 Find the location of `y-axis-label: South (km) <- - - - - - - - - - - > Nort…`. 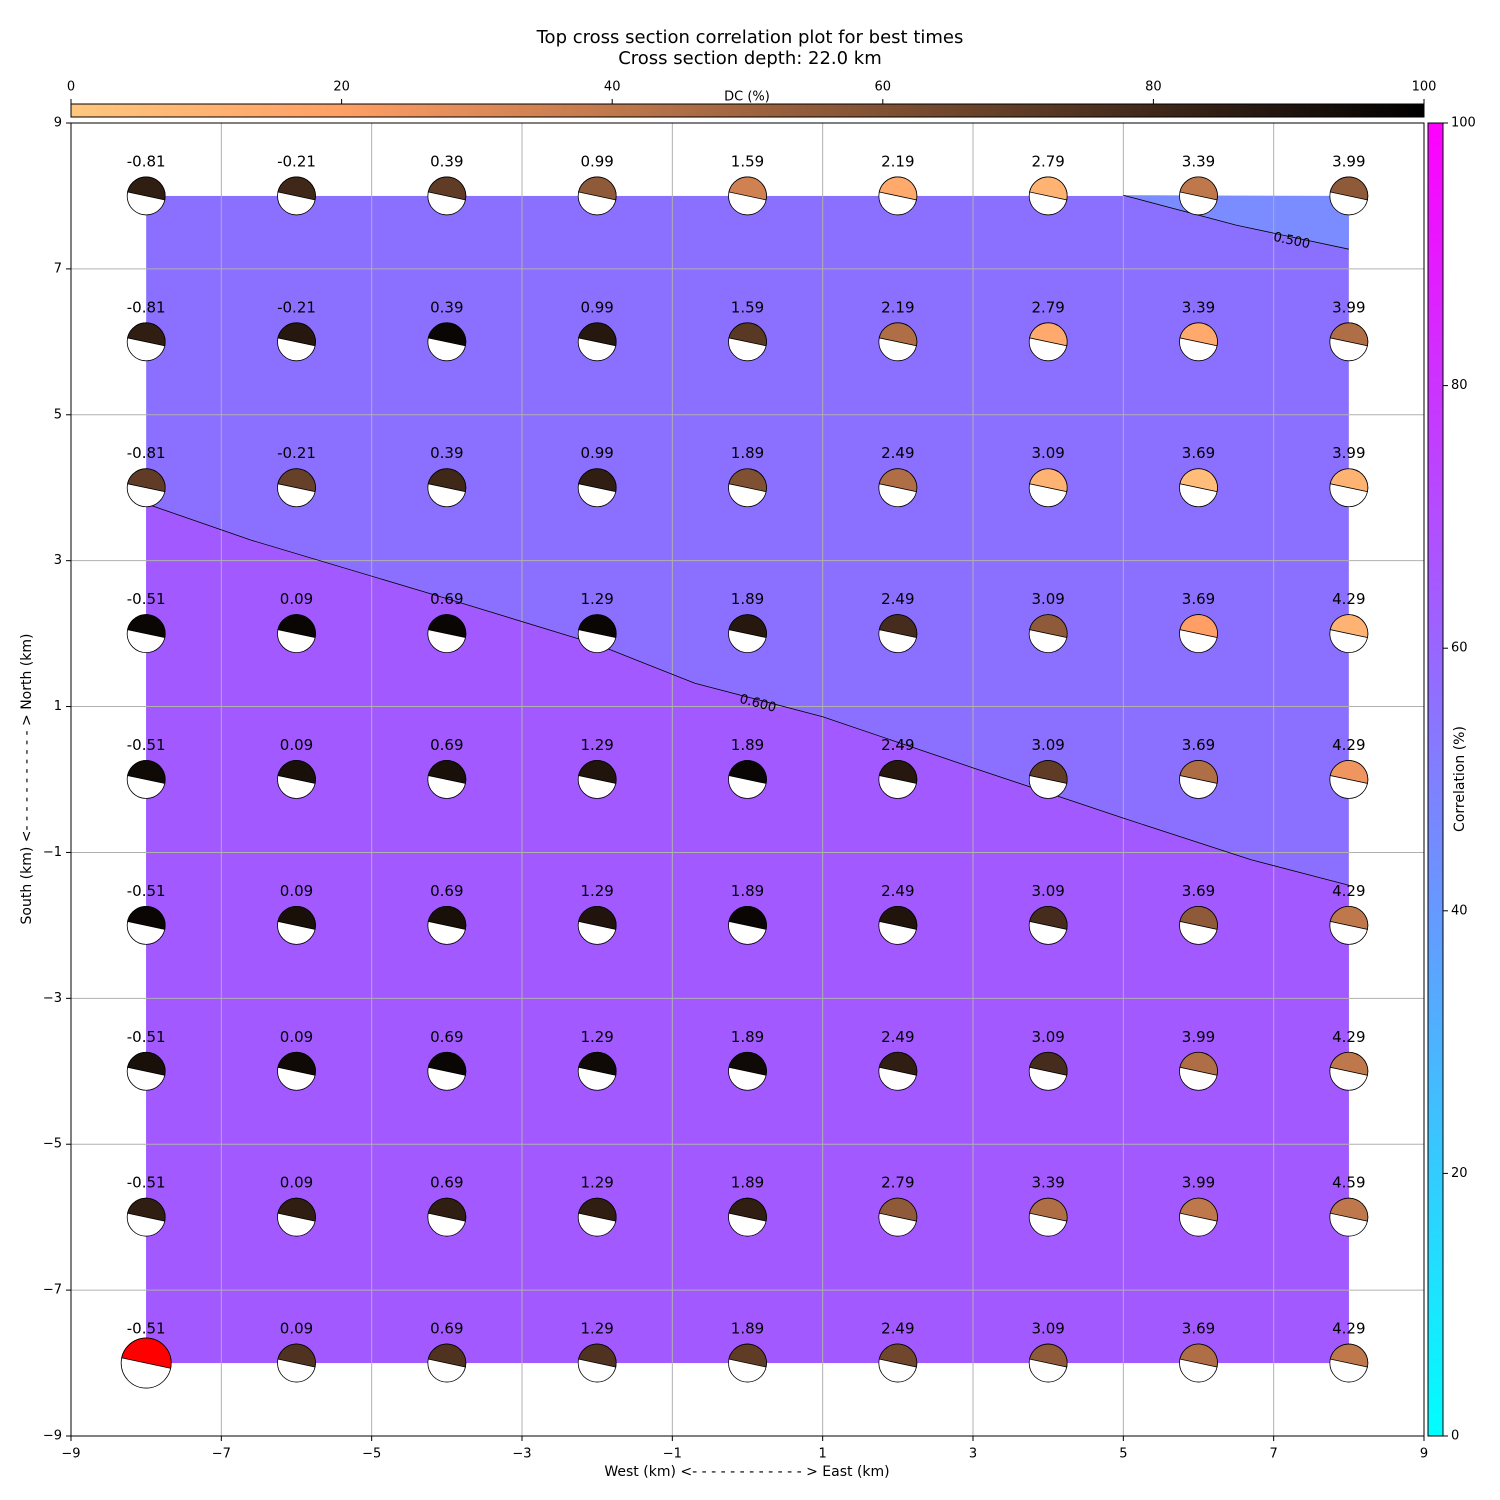

y-axis-label: South (km) <- - - - - - - - - - - > Nort… is located at coordinates (27, 779).